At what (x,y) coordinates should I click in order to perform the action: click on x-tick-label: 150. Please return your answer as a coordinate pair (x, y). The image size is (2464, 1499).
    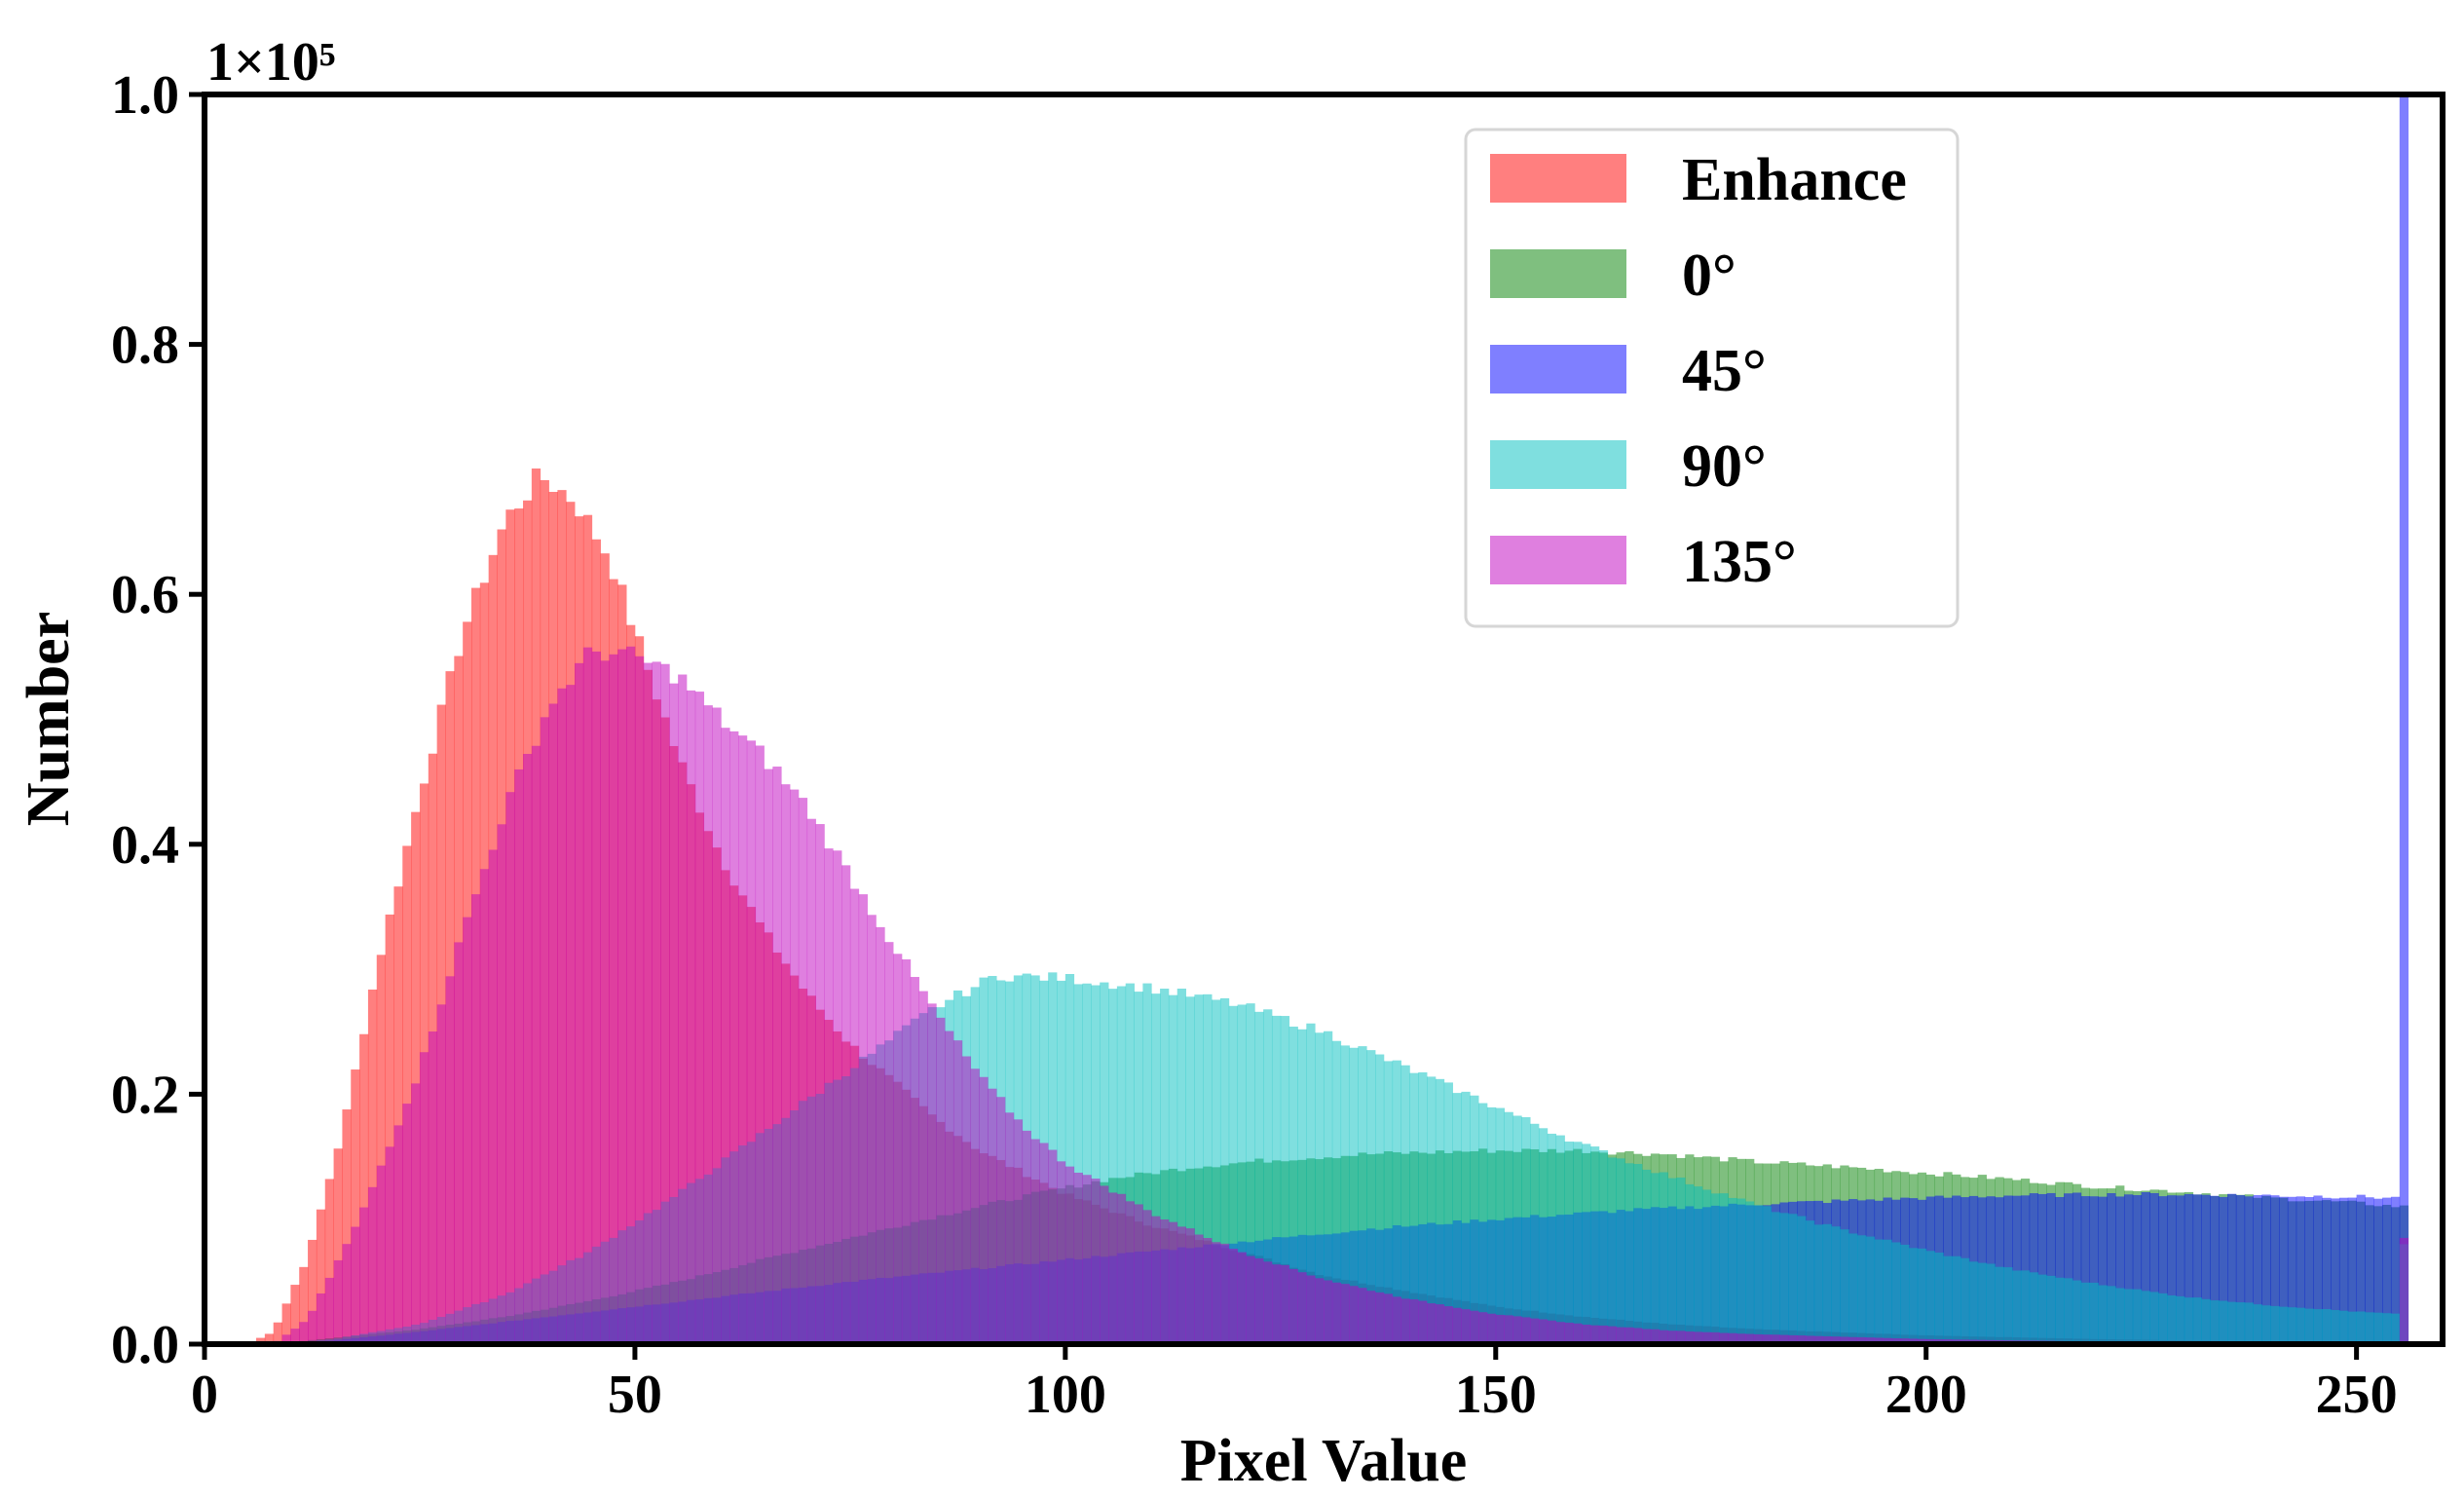
    Looking at the image, I should click on (1496, 1395).